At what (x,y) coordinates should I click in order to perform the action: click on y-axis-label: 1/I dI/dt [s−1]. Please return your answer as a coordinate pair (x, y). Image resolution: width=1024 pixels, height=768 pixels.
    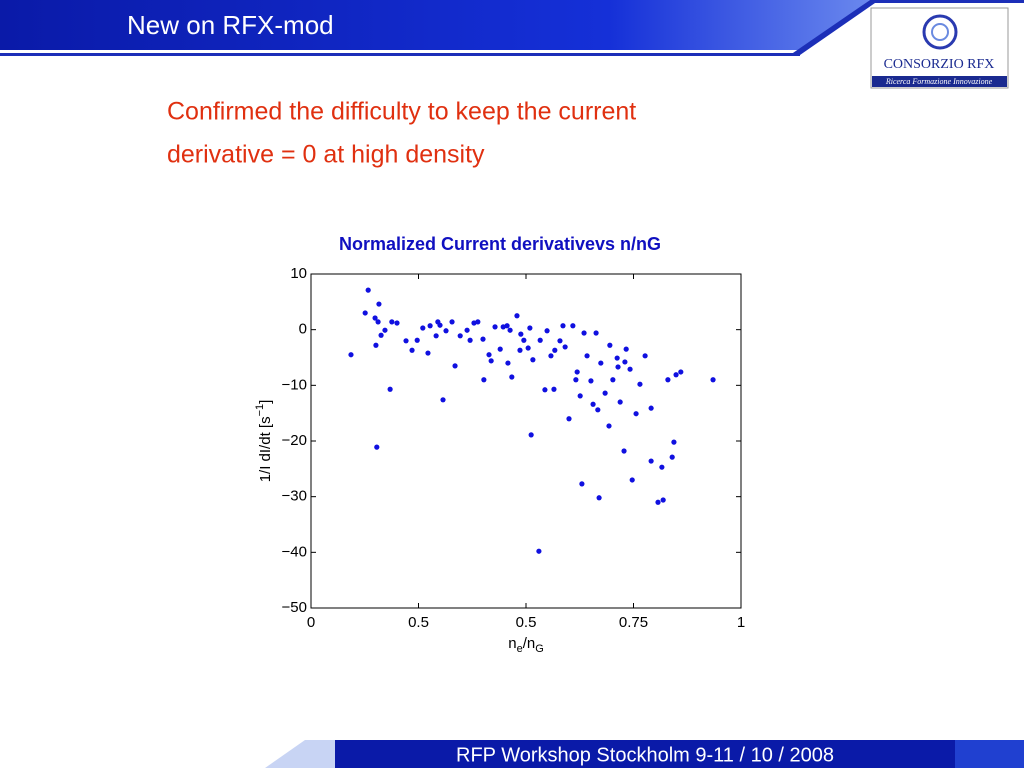
    Looking at the image, I should click on (264, 441).